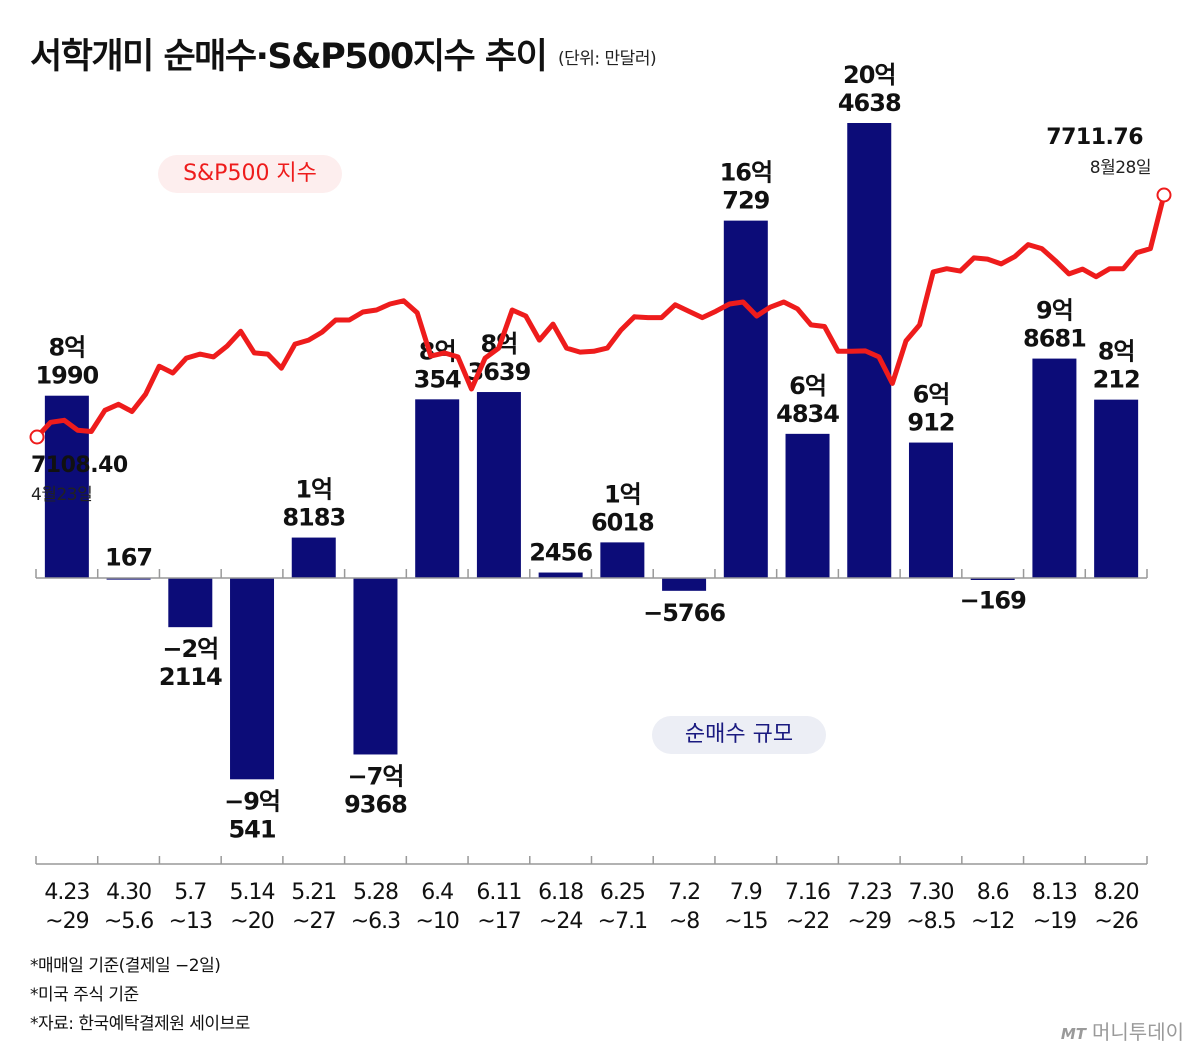 This screenshot has width=1200, height=1054. What do you see at coordinates (128, 921) in the screenshot?
I see `x-tick-label-1-1: ~5.6` at bounding box center [128, 921].